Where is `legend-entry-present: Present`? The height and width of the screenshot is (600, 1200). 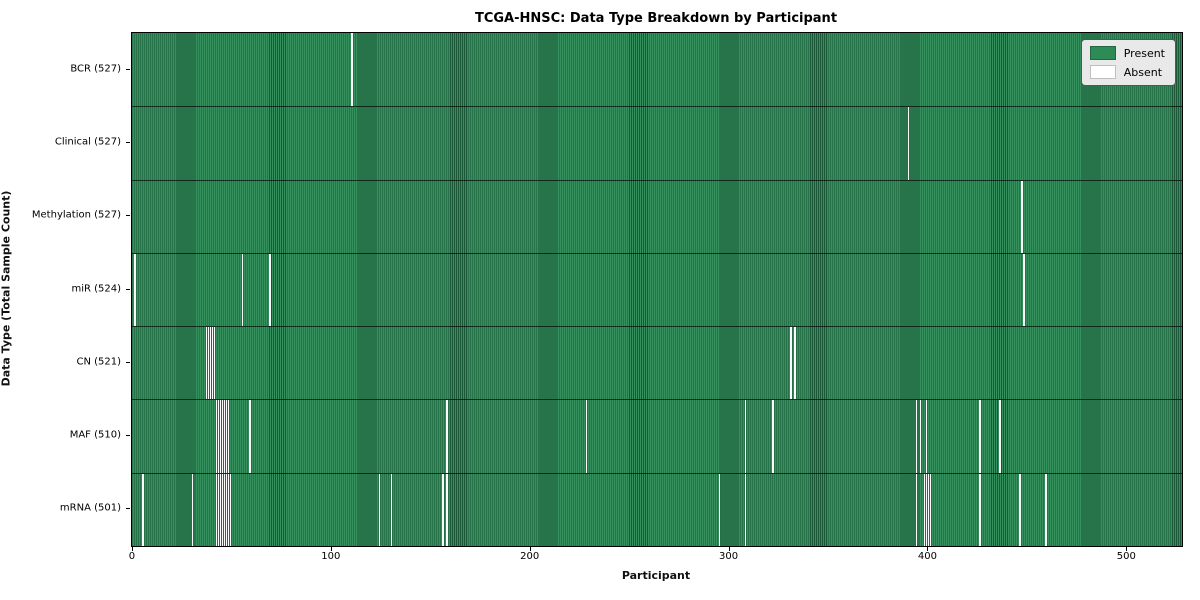
legend-entry-present: Present is located at coordinates (1127, 53).